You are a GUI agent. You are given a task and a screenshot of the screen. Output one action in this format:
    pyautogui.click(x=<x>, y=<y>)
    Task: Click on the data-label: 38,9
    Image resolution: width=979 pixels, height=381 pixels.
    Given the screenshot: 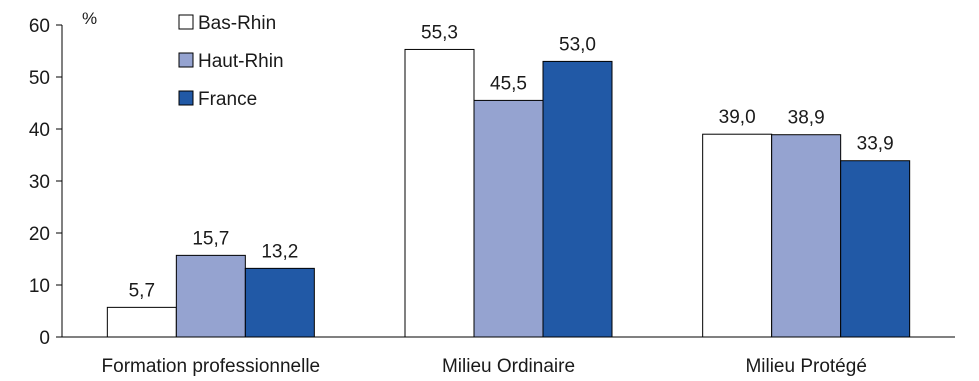 What is the action you would take?
    pyautogui.click(x=806, y=118)
    